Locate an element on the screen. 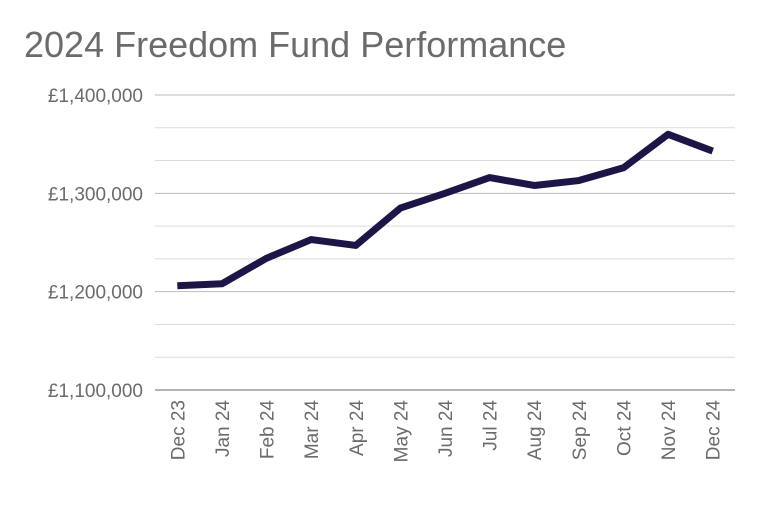 This screenshot has width=760, height=506. x-tick-label: Sep 24 is located at coordinates (580, 430).